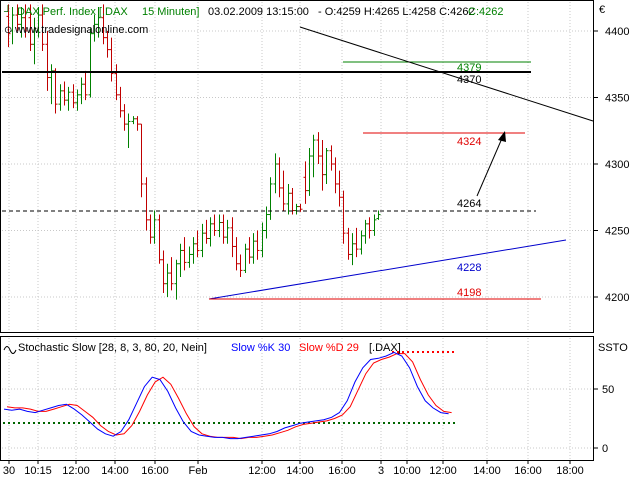 The image size is (640, 480). I want to click on stoch-d-line, so click(229, 396).